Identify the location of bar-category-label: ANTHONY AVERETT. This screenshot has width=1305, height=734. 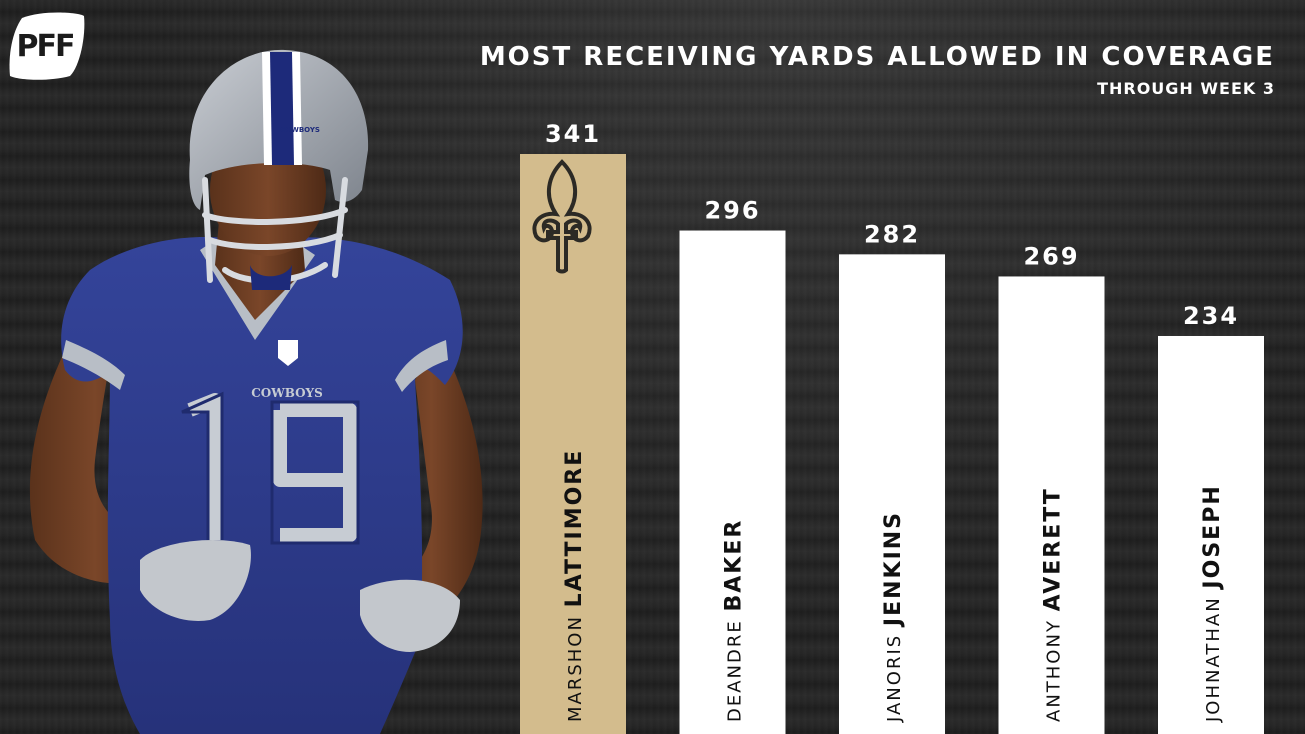
(1053, 604).